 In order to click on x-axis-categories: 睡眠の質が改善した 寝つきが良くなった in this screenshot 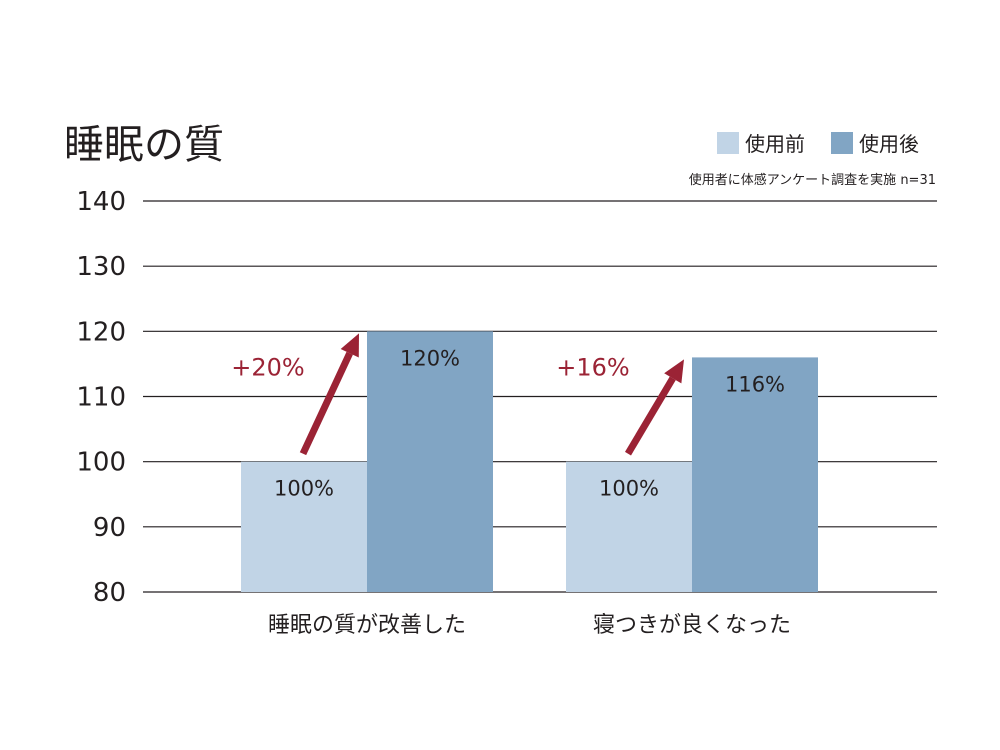, I will do `click(529, 625)`.